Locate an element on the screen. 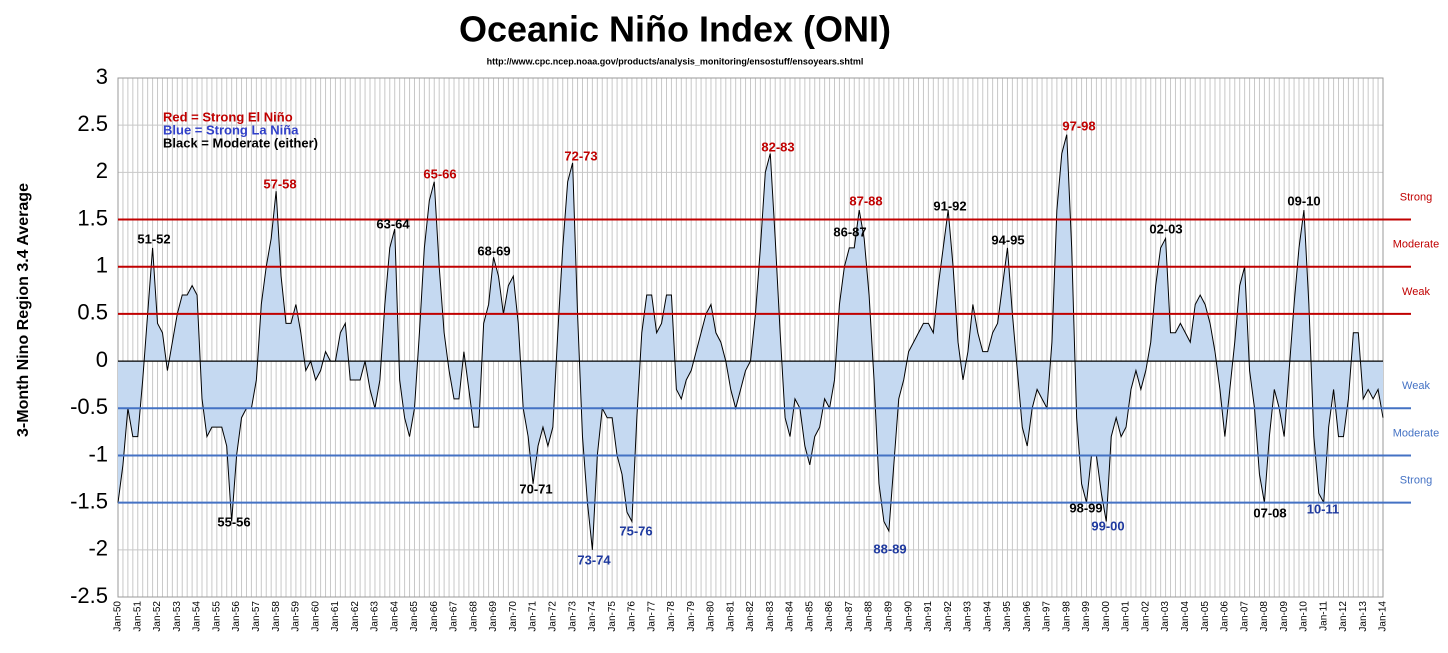  x-tick-label: Jan-03 is located at coordinates (1165, 616).